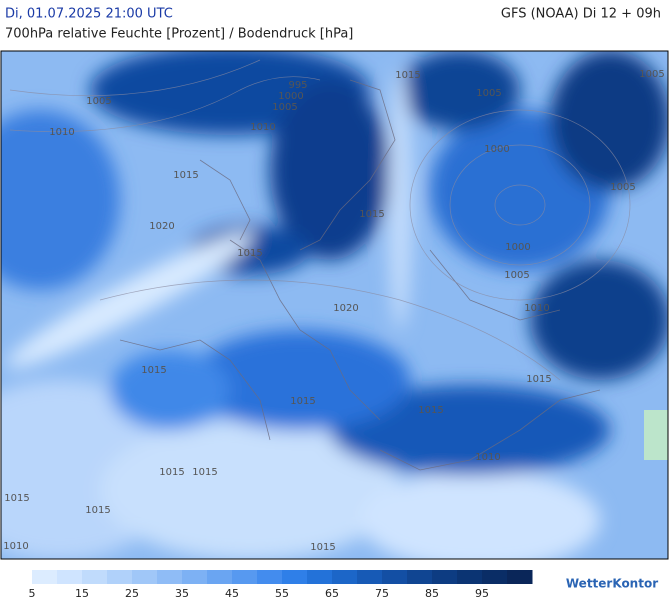 The height and width of the screenshot is (604, 669). I want to click on colorbar-label: 85, so click(432, 593).